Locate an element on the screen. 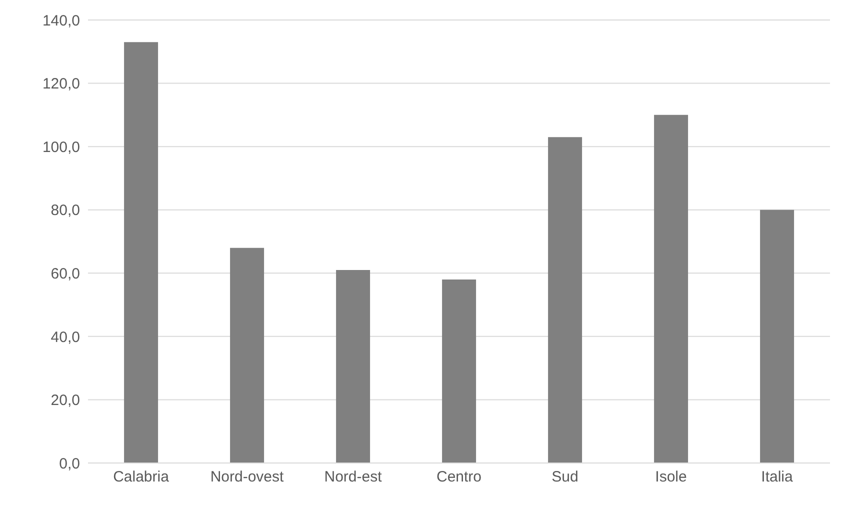  y-tick-label: 60,0 is located at coordinates (65, 273).